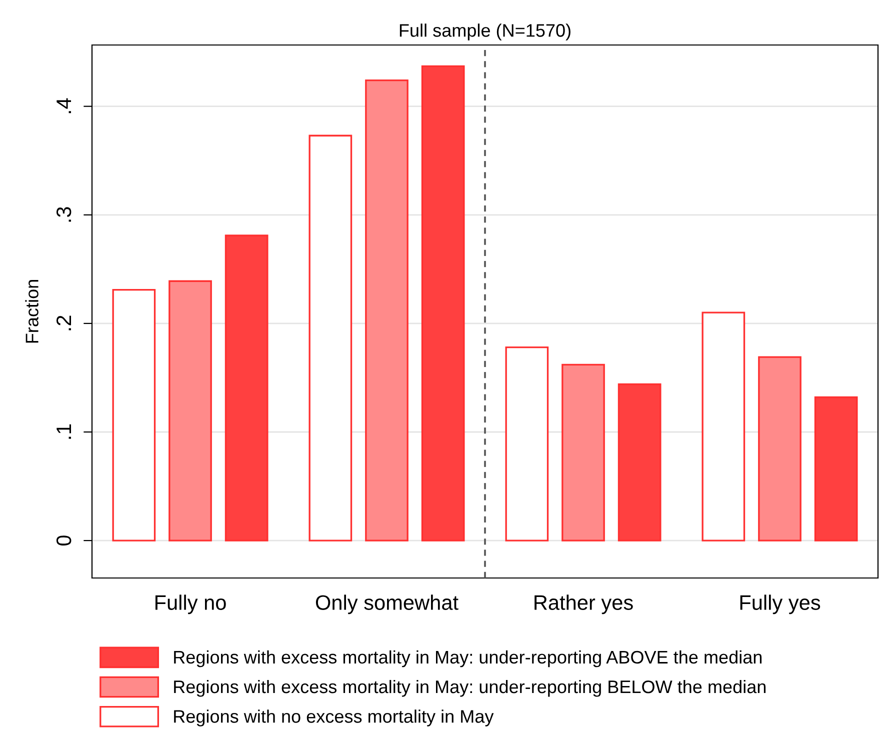  Describe the element at coordinates (64, 323) in the screenshot. I see `y-tick-label: .2` at that location.